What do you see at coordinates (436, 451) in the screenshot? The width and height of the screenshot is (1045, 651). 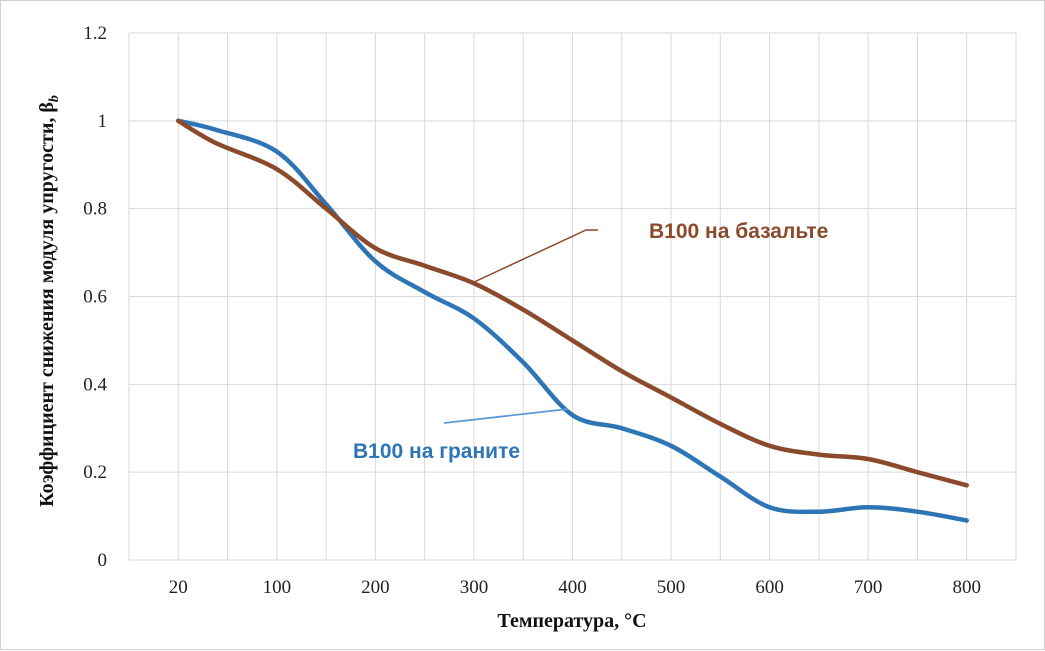 I see `annotation-granite-label: B100 на граните` at bounding box center [436, 451].